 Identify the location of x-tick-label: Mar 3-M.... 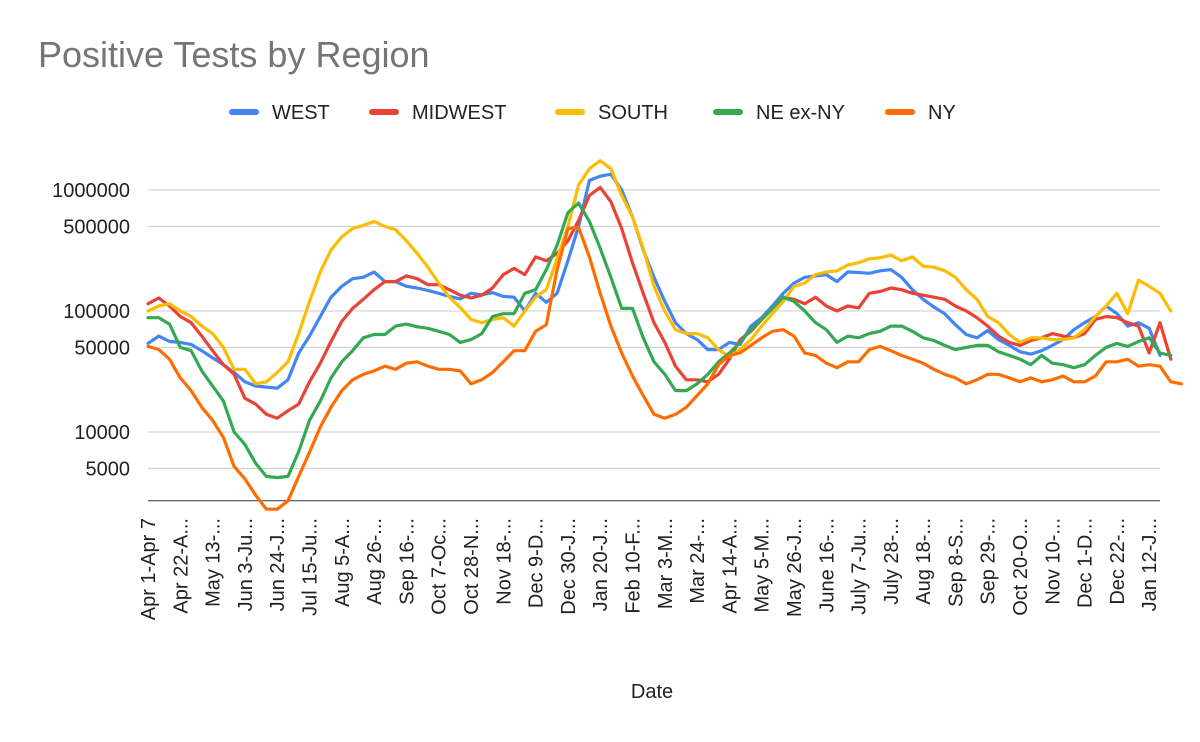
(666, 563).